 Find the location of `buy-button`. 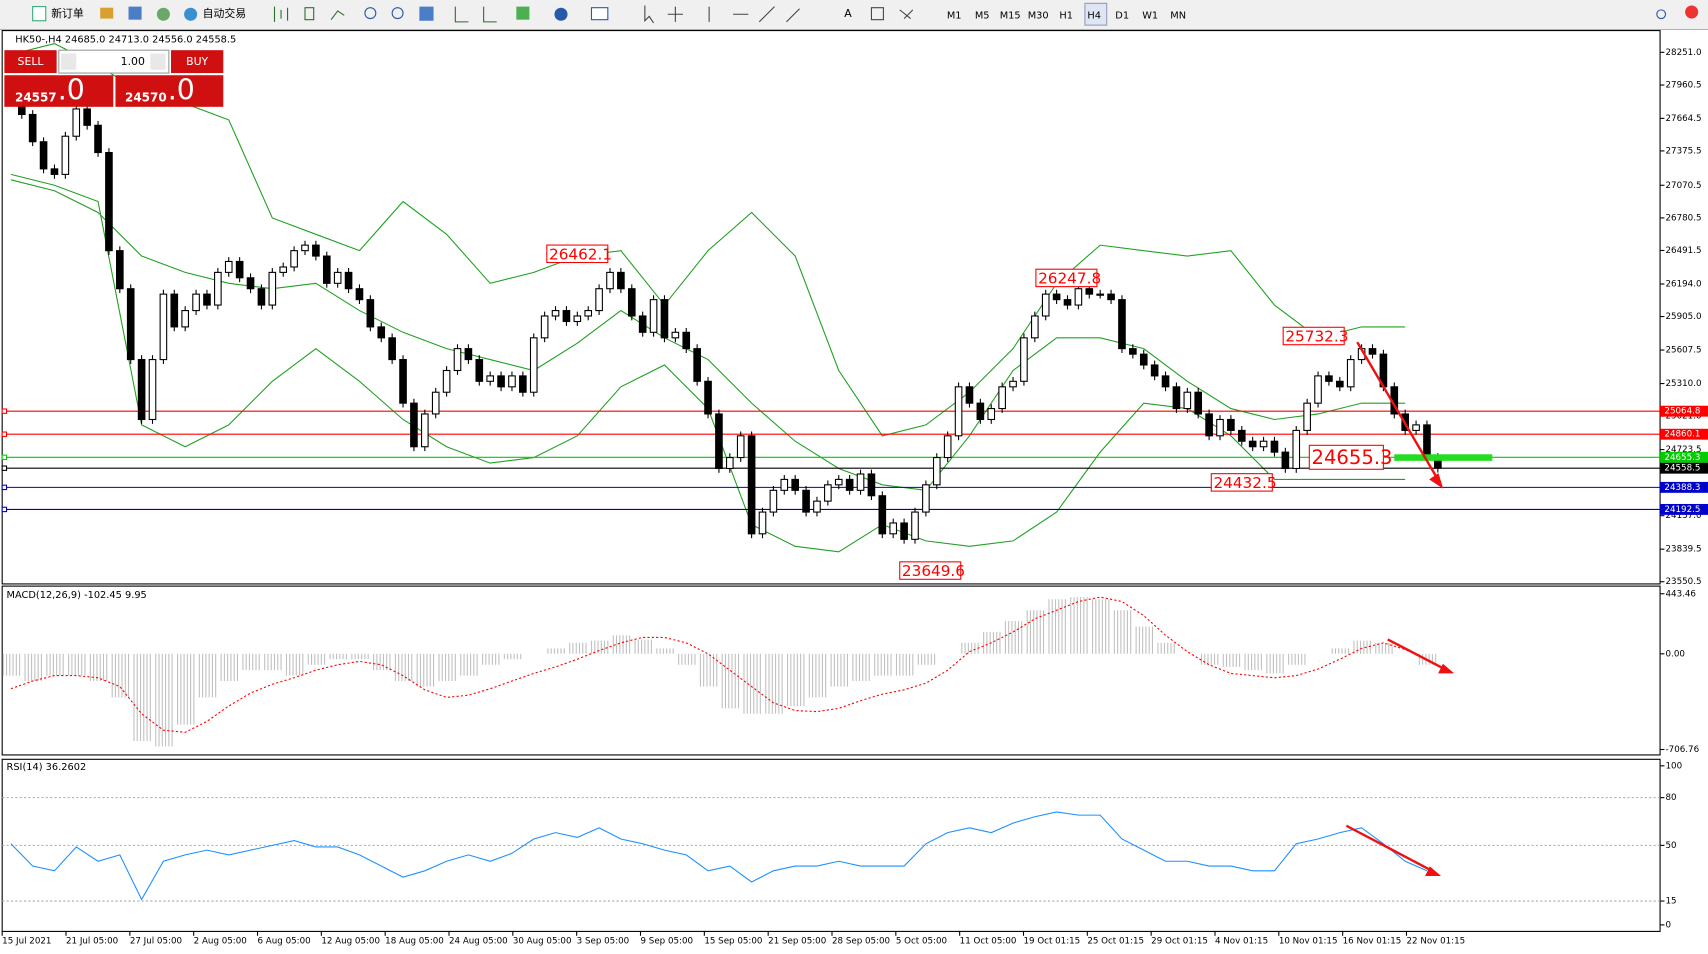

buy-button is located at coordinates (197, 62).